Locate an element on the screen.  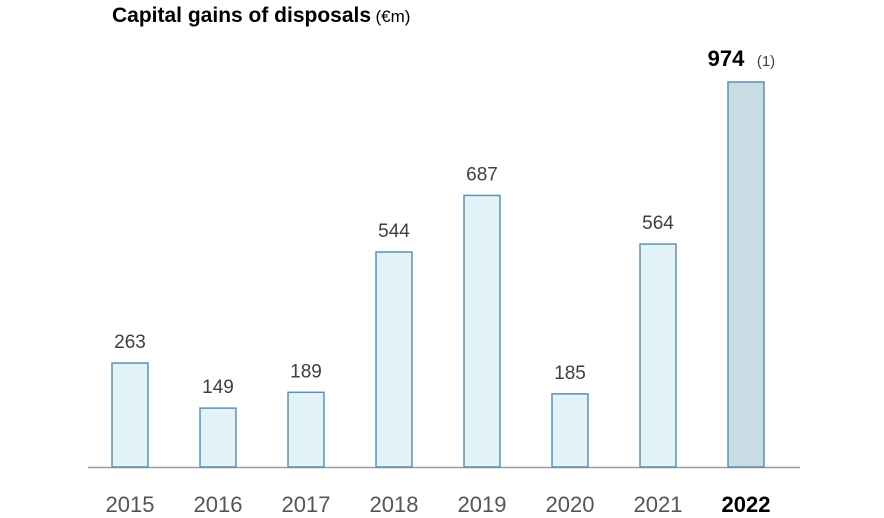
x-tick-2019: 2019 is located at coordinates (482, 504).